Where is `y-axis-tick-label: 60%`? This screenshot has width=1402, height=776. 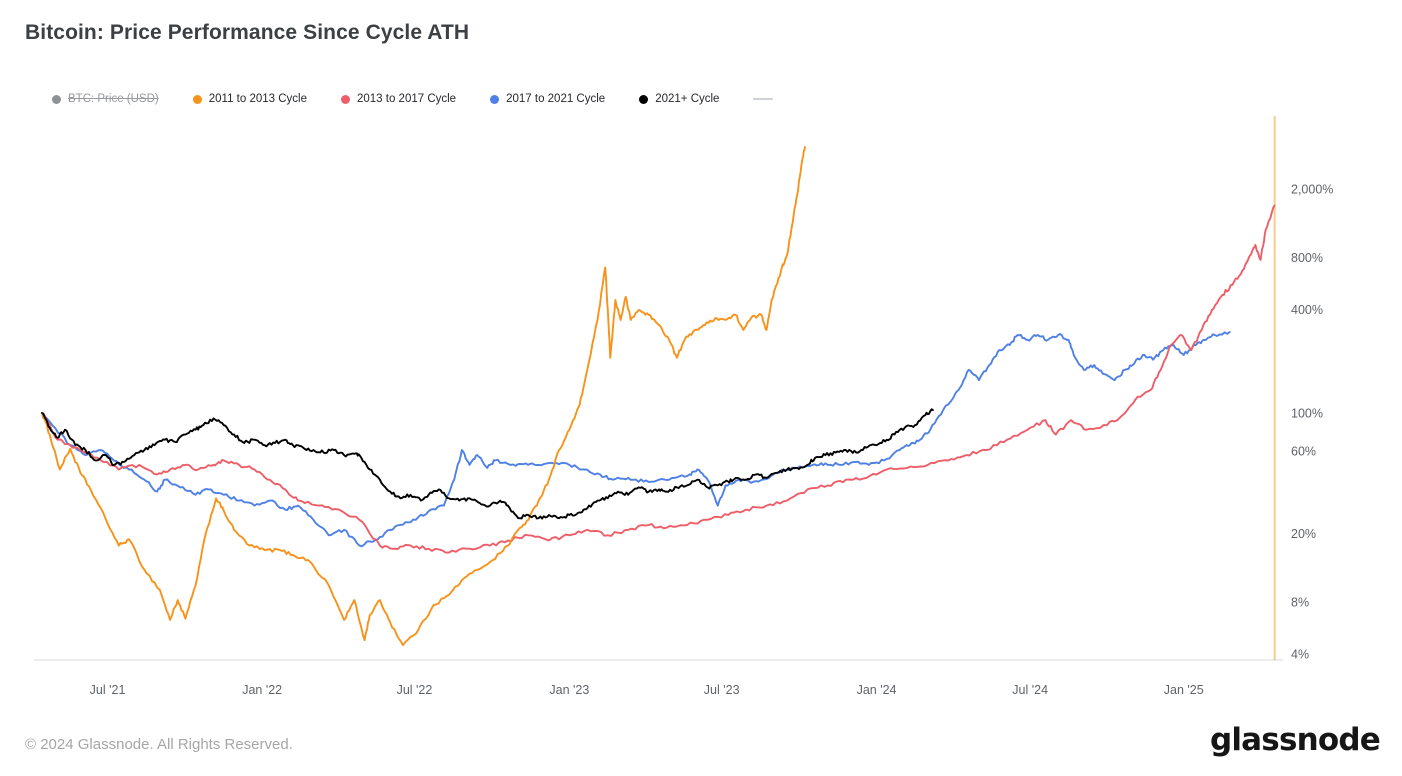 y-axis-tick-label: 60% is located at coordinates (1303, 452).